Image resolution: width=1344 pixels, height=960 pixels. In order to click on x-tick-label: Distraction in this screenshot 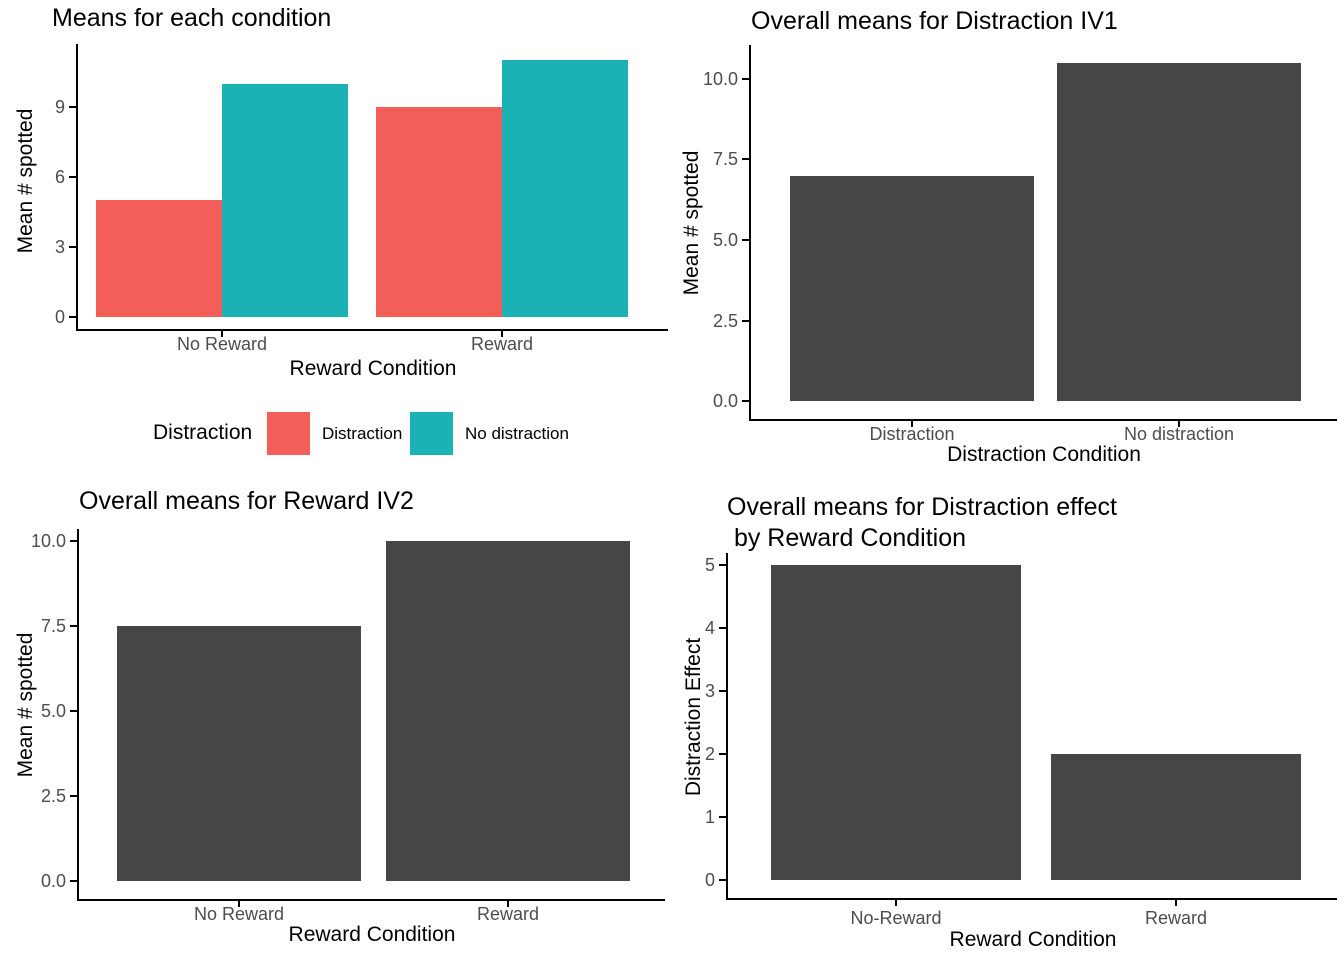, I will do `click(912, 434)`.